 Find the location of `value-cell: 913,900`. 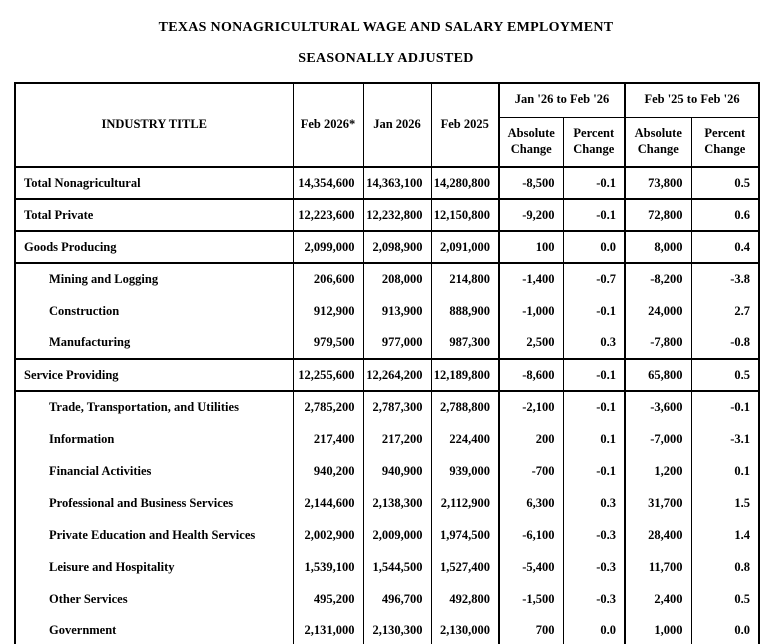

value-cell: 913,900 is located at coordinates (396, 311).